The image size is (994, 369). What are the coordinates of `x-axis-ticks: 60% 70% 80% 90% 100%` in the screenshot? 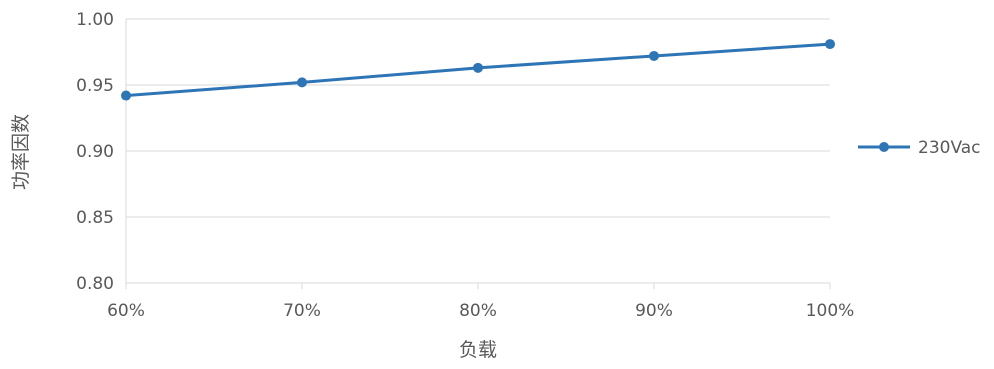 It's located at (480, 302).